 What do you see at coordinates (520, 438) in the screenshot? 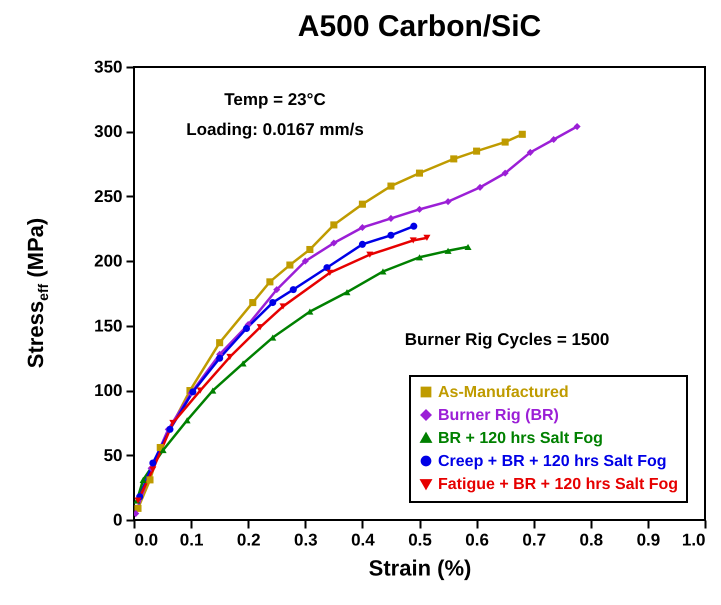
I see `legend-label: BR + 120 hrs Salt Fog` at bounding box center [520, 438].